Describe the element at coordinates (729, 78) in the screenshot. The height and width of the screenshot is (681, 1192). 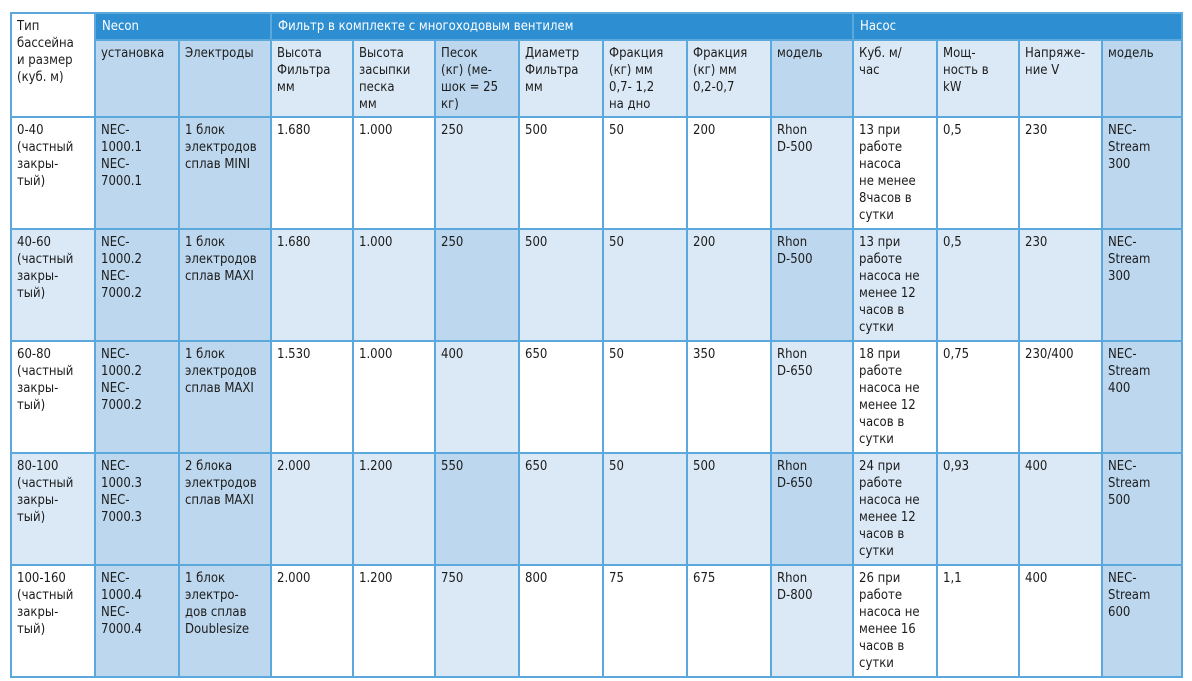
I see `col-header-fraction-fine: Фракция (кг) мм 0,2-0,7` at that location.